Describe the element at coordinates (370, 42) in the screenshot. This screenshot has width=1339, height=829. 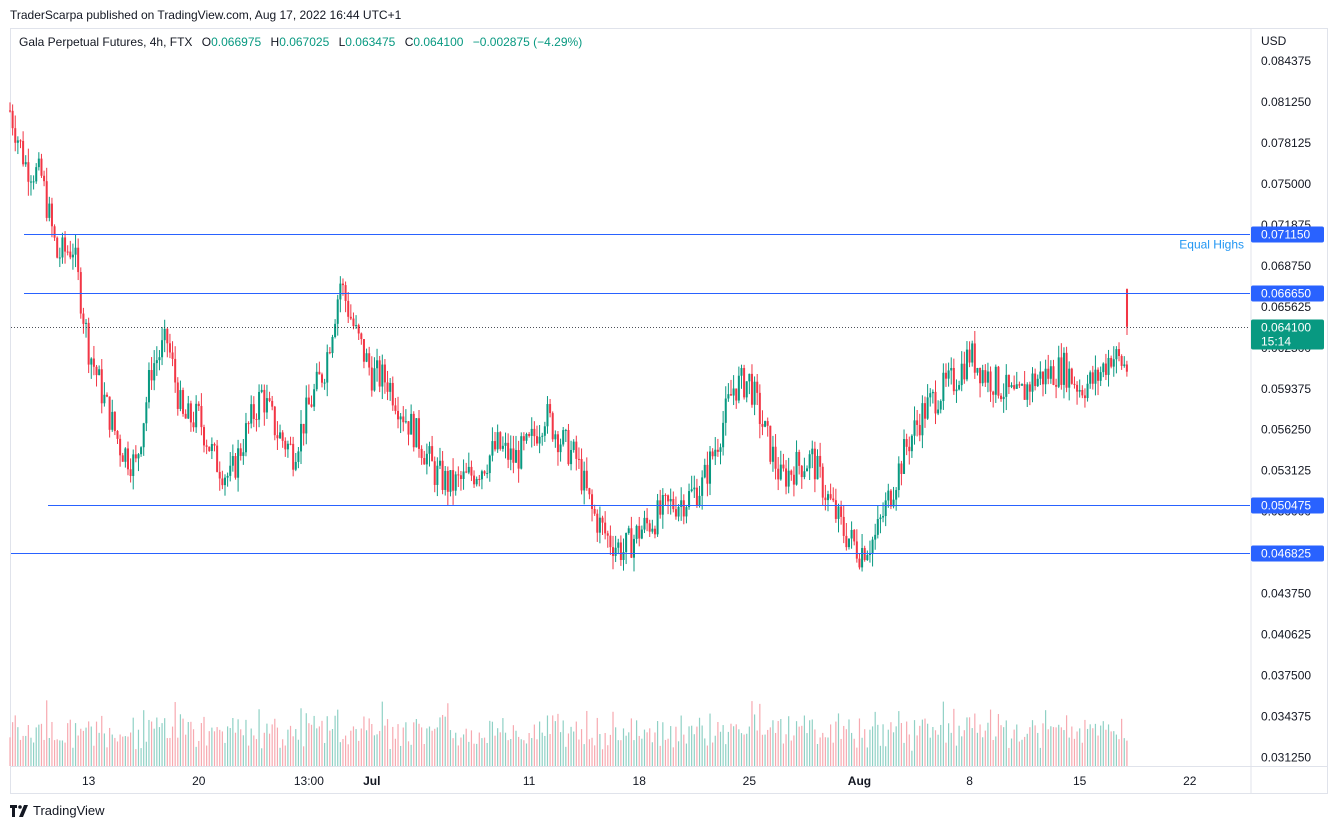
I see `low-value: 0.063475` at that location.